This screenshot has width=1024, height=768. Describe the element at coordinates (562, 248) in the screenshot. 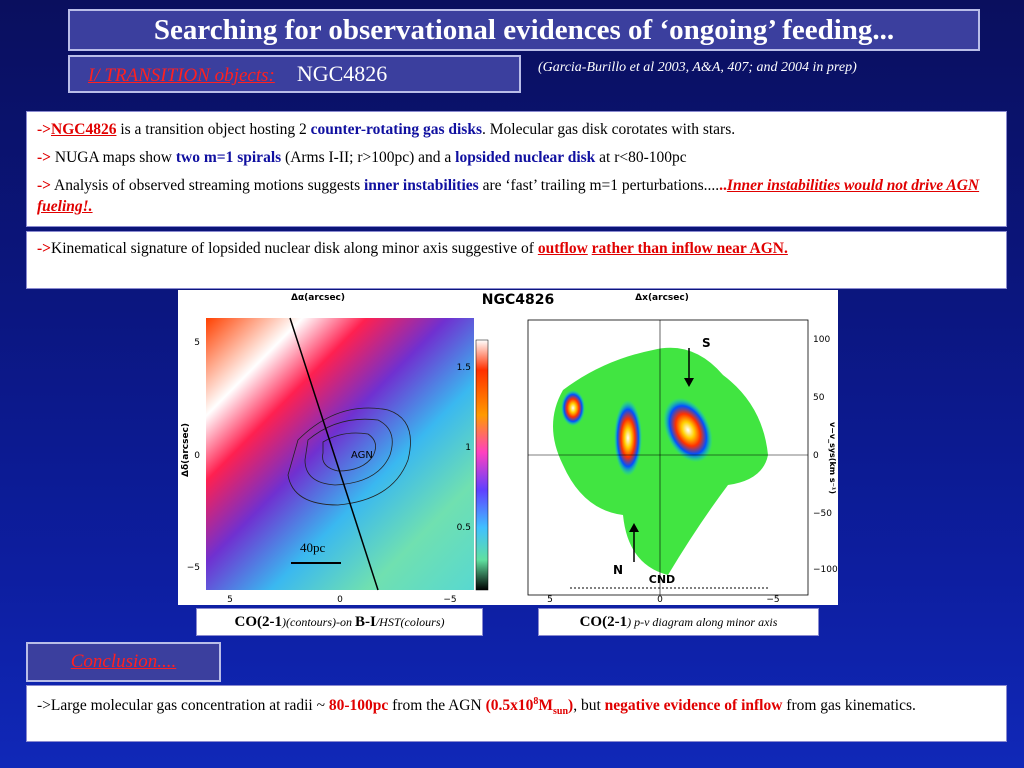

I see `keyword: outflow` at that location.